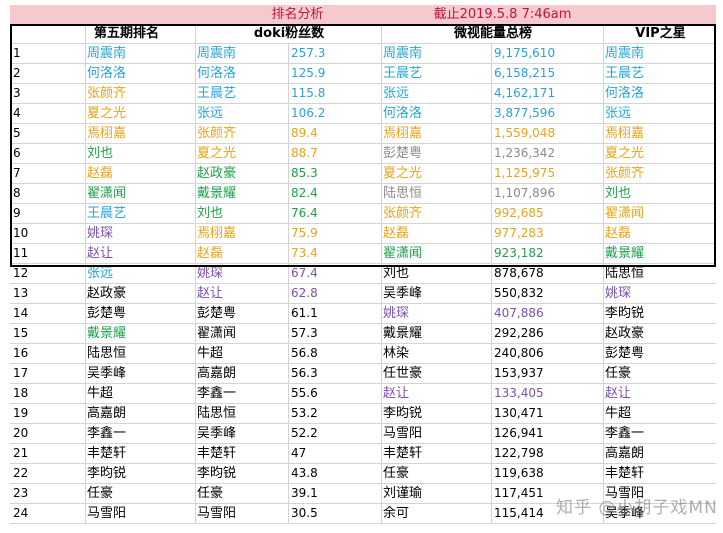 Image resolution: width=723 pixels, height=533 pixels. Describe the element at coordinates (289, 33) in the screenshot. I see `header-doki: doki粉丝数` at that location.